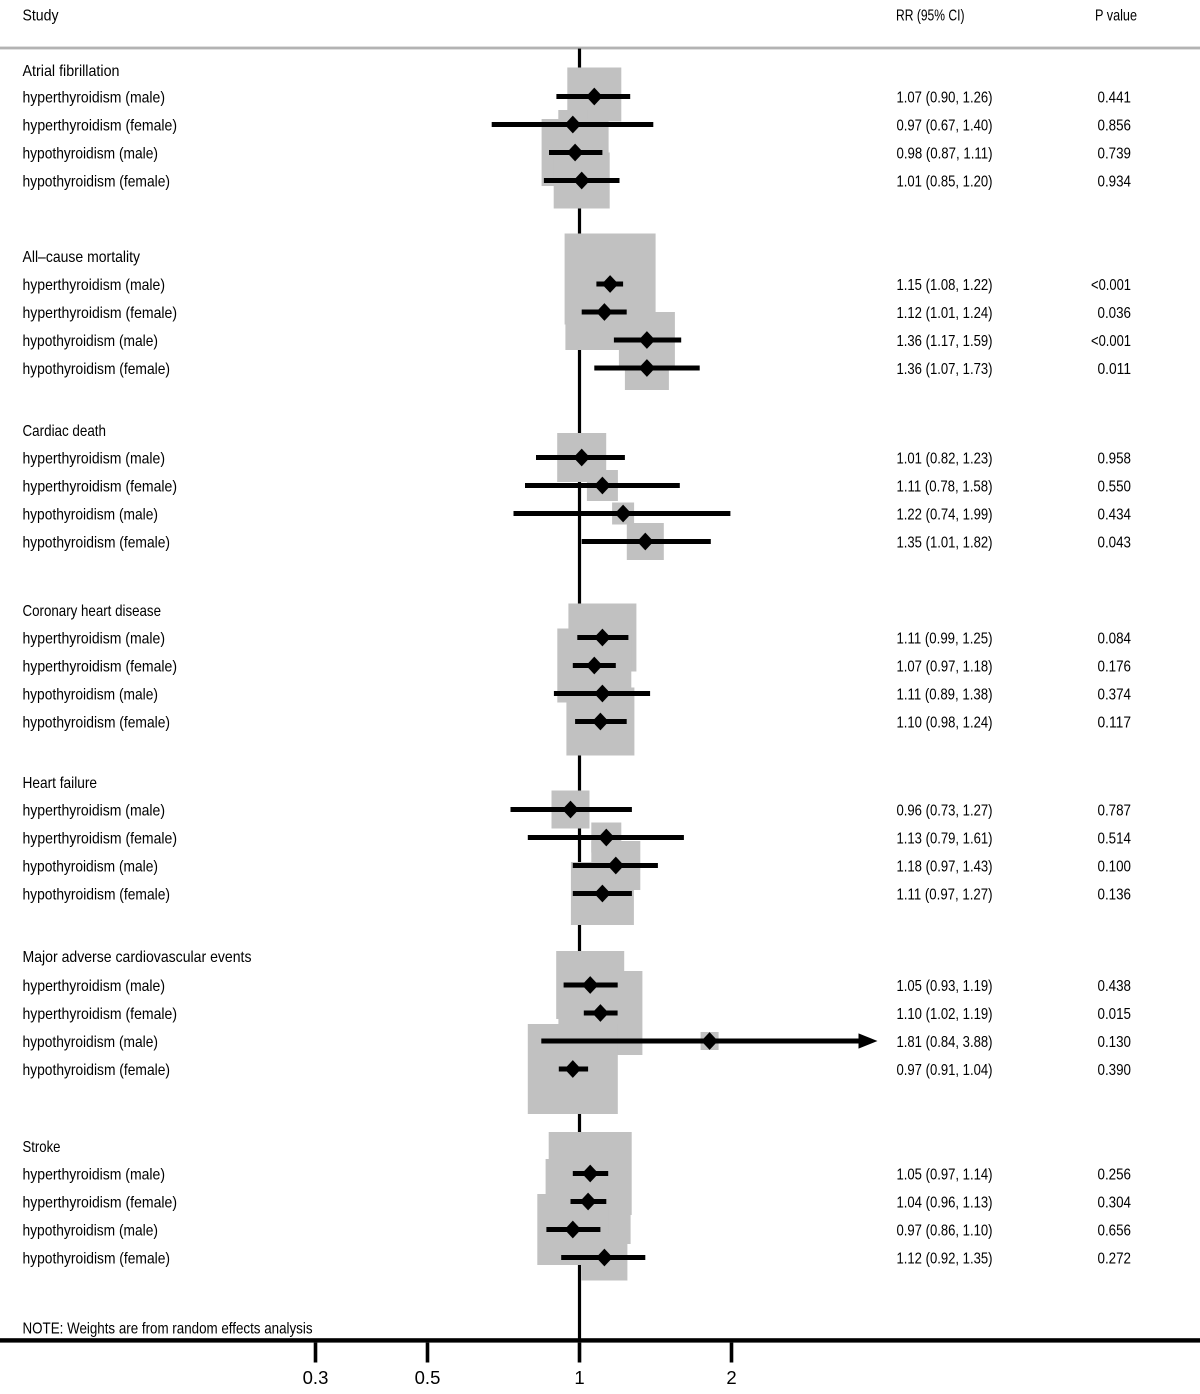 This screenshot has width=1200, height=1394. What do you see at coordinates (1115, 97) in the screenshot?
I see `svg-text: 0.441` at bounding box center [1115, 97].